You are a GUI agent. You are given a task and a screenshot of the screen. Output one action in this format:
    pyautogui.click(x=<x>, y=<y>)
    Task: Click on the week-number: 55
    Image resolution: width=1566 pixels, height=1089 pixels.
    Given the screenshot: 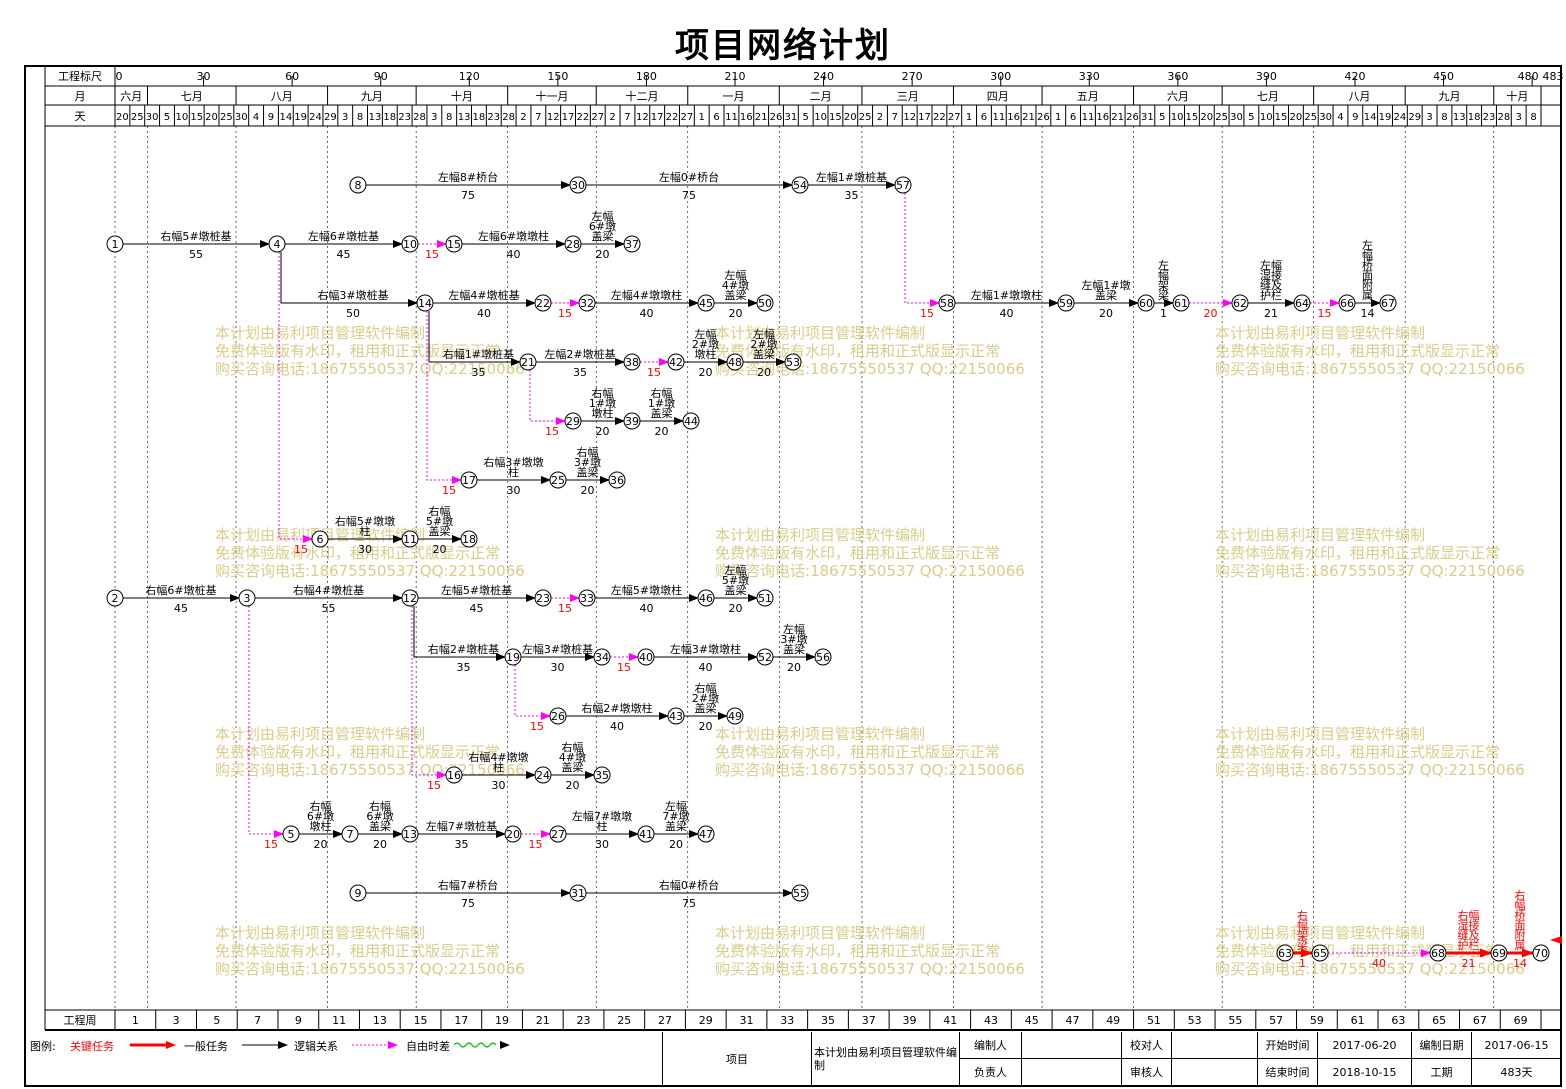 What is the action you would take?
    pyautogui.click(x=1235, y=1020)
    